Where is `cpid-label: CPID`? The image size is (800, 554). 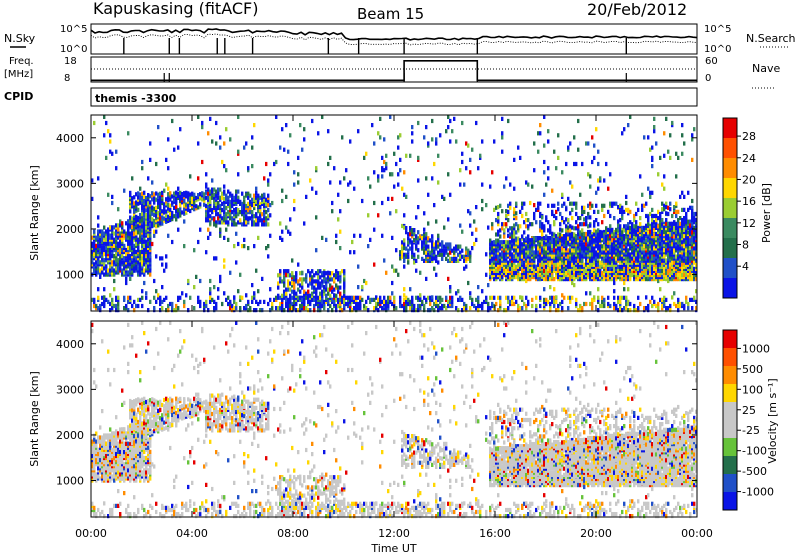 cpid-label: CPID is located at coordinates (18, 96).